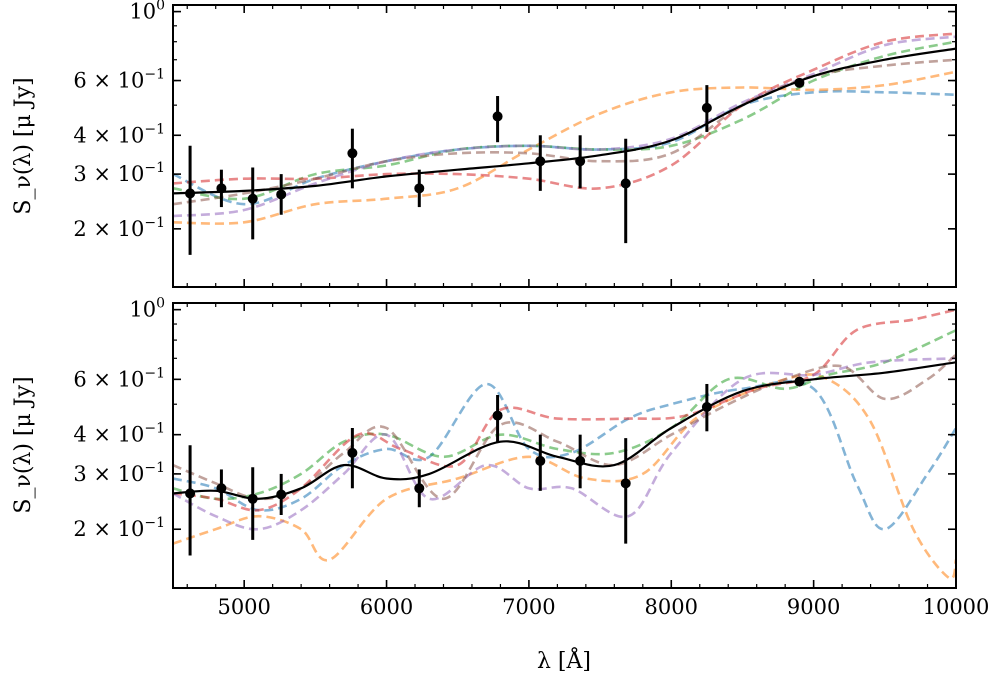  What do you see at coordinates (119, 228) in the screenshot?
I see `top-y-tick-label-0: 2 × 10⁻¹` at bounding box center [119, 228].